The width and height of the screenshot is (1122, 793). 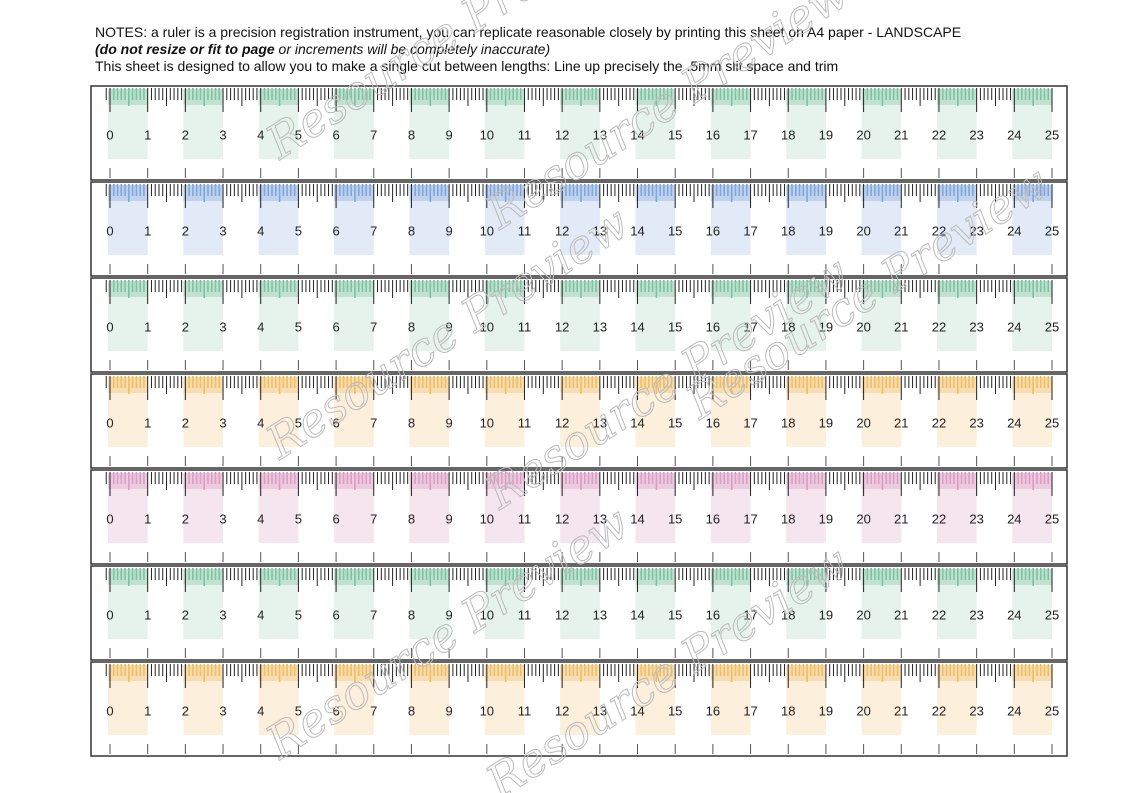 I want to click on ruler-border, so click(x=579, y=421).